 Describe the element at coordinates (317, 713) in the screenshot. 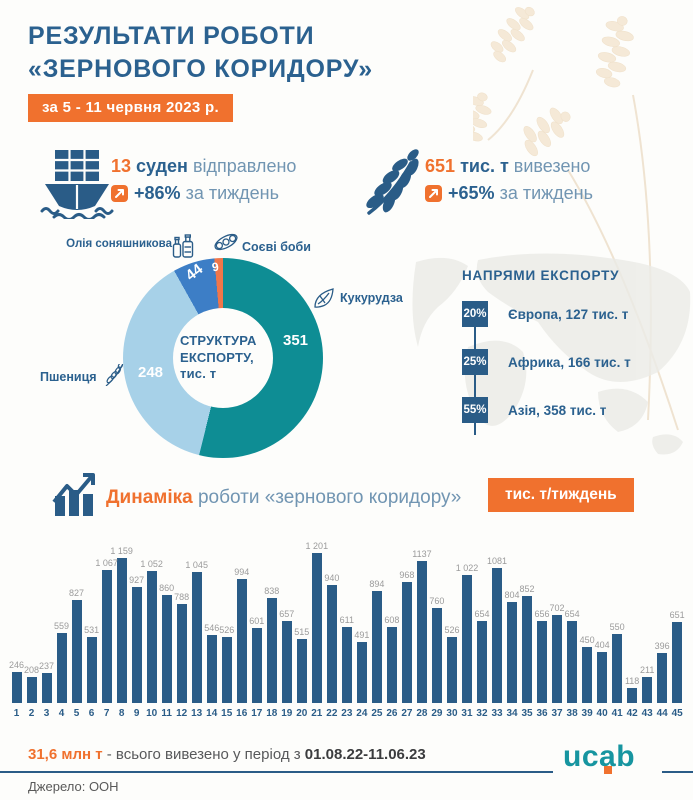

I see `bar-x-label: 21` at that location.